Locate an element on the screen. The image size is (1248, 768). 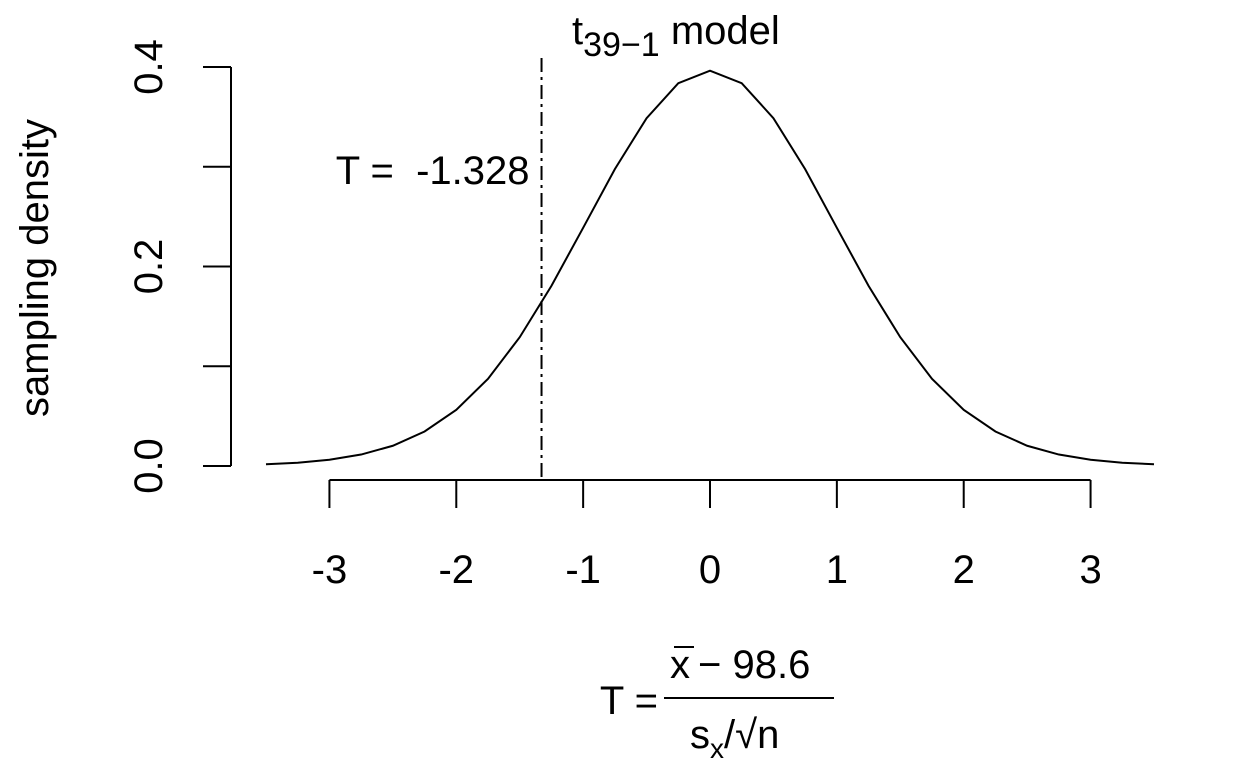
x-tick-label: 2 is located at coordinates (964, 570).